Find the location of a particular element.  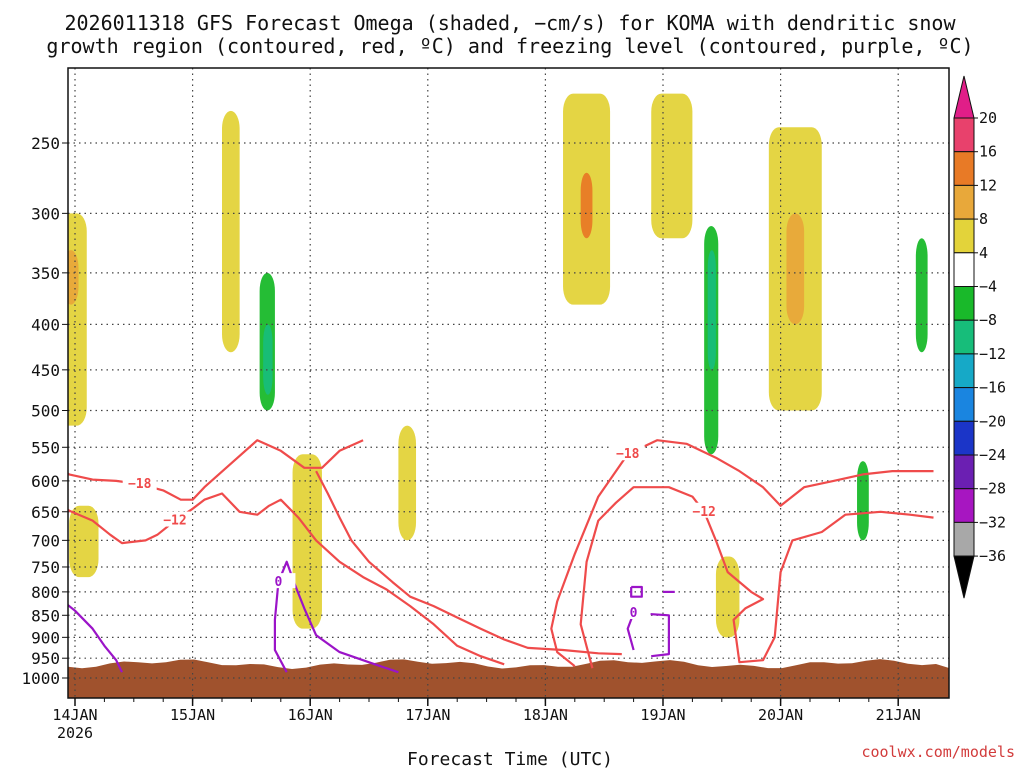

x-tick-label-5: 19JAN is located at coordinates (662, 715).